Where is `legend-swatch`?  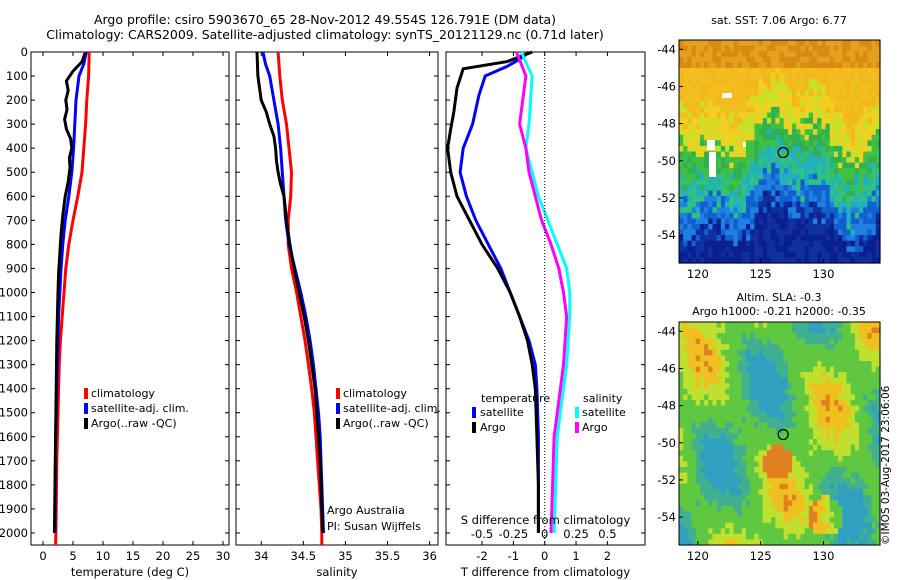
legend-swatch is located at coordinates (86, 393).